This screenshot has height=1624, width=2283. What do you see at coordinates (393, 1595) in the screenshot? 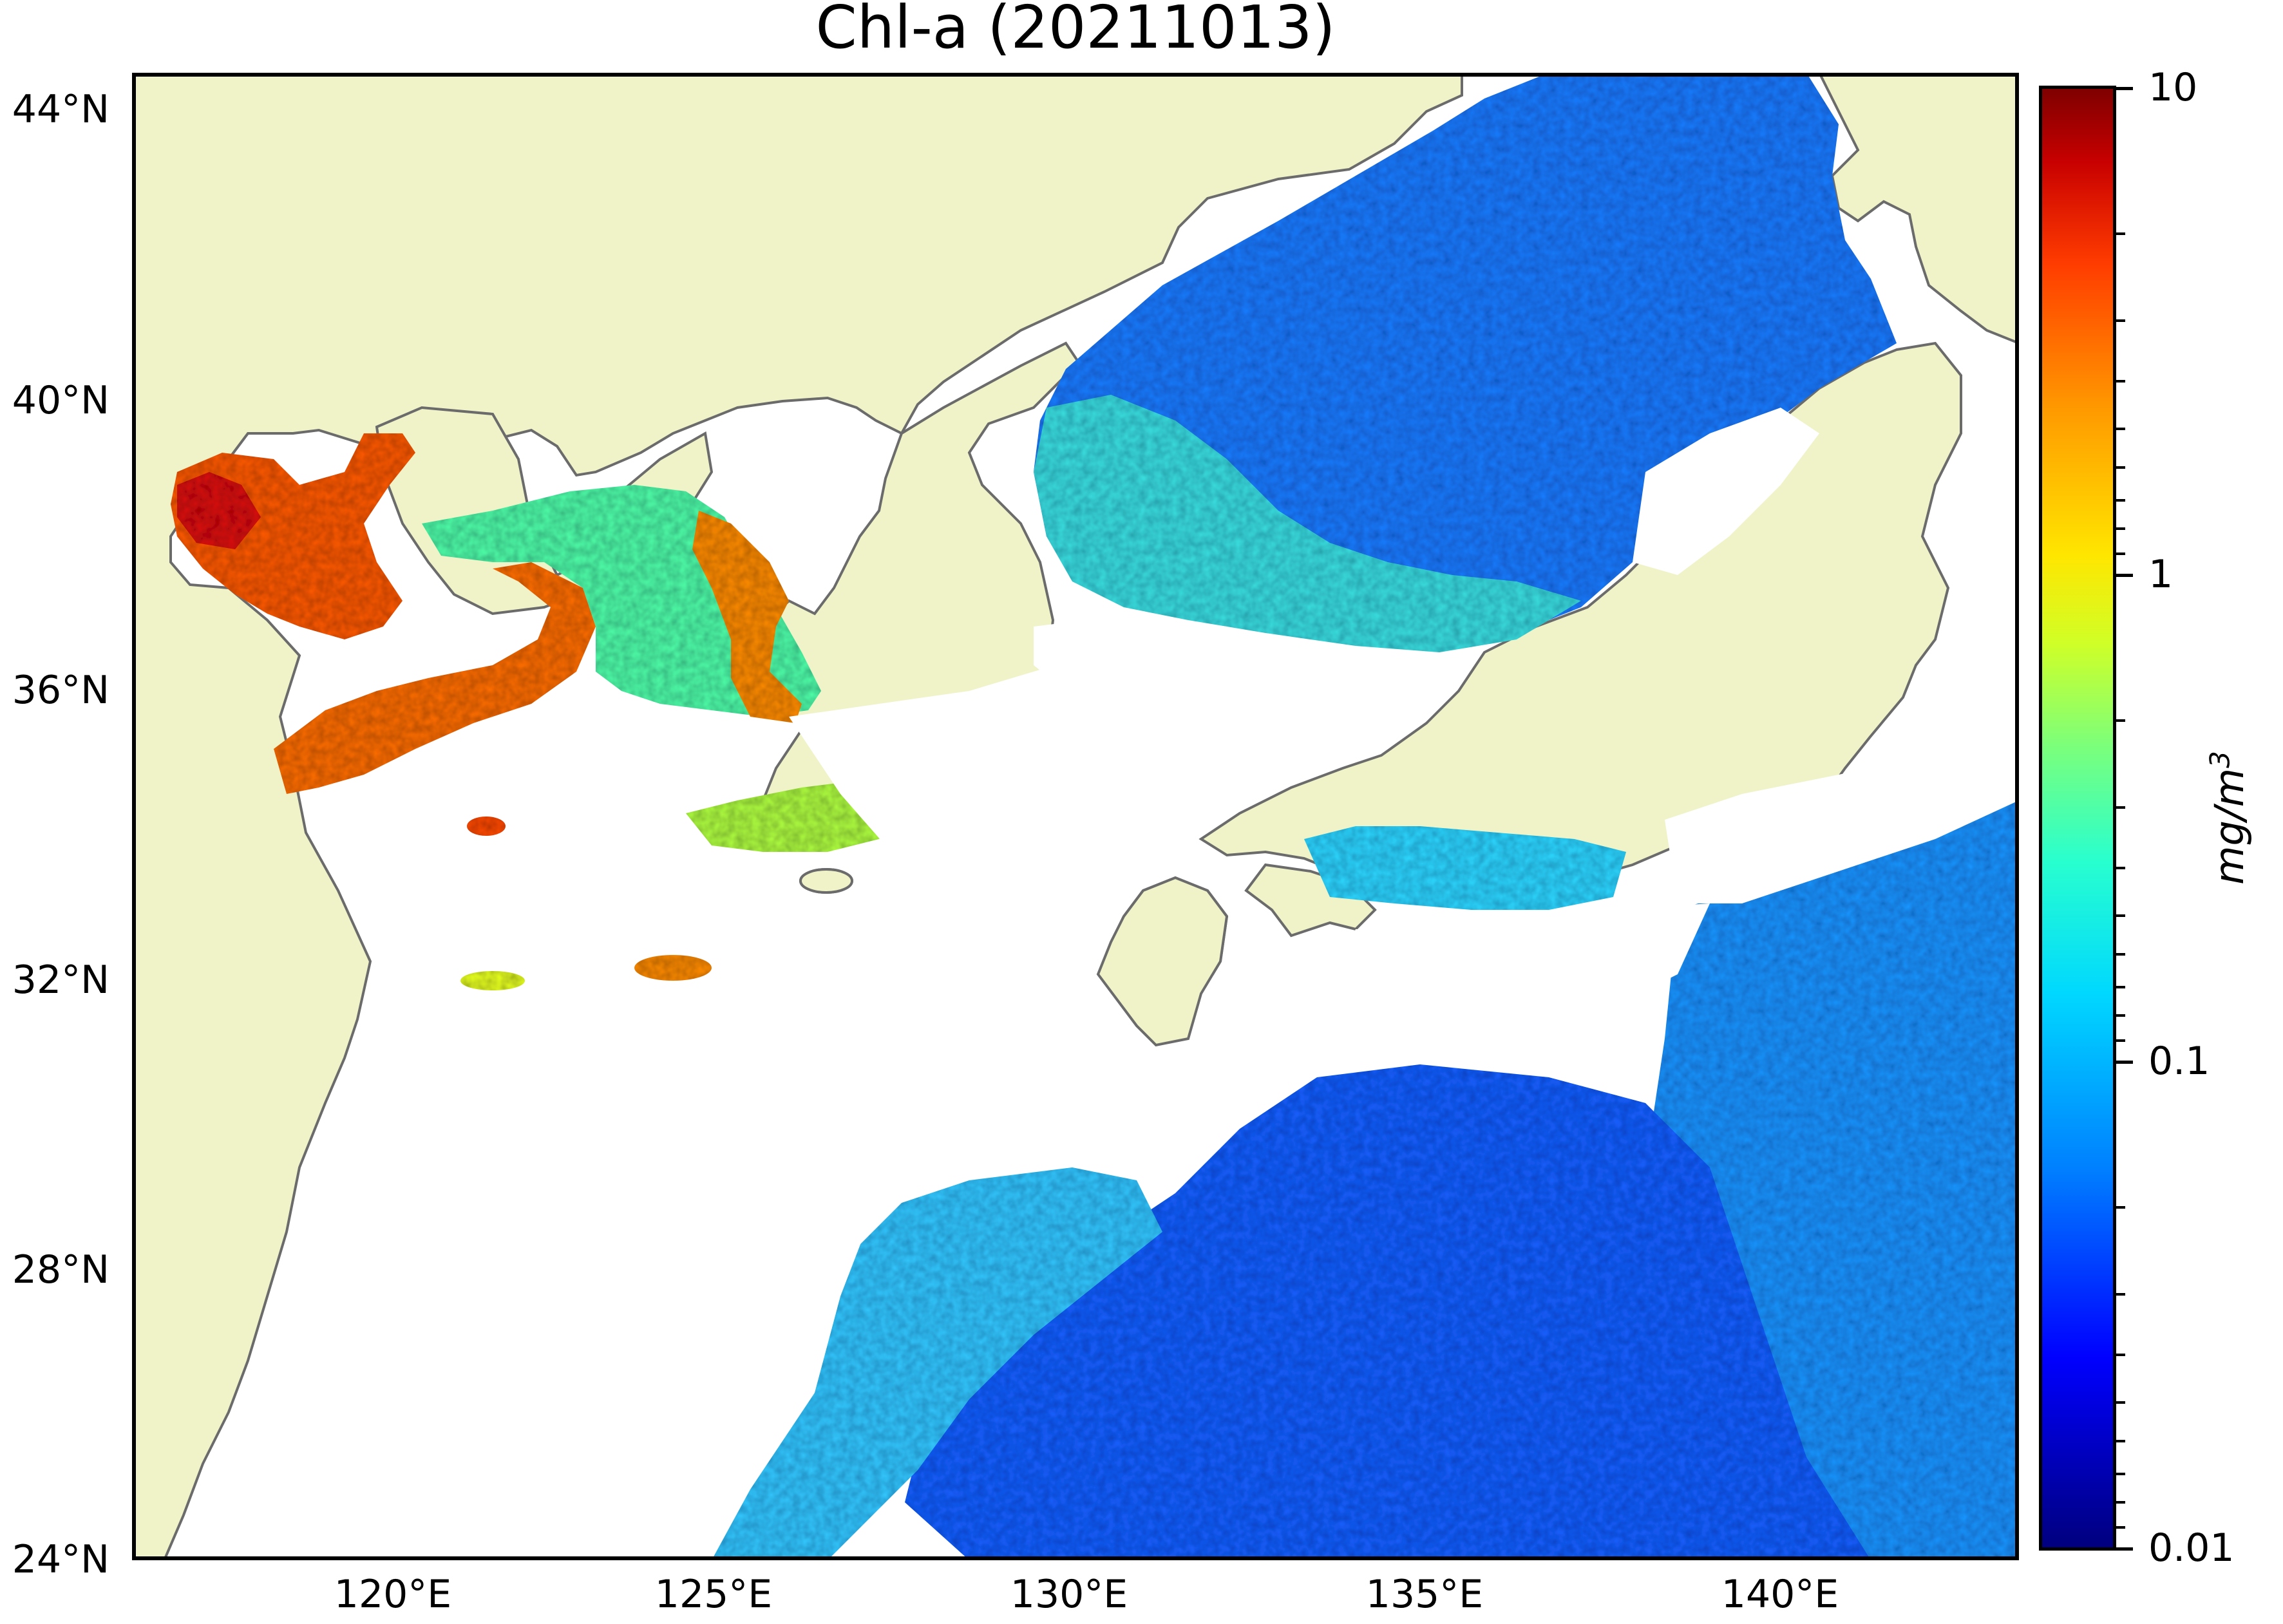
I see `lon-tick-label: 120°E` at bounding box center [393, 1595].